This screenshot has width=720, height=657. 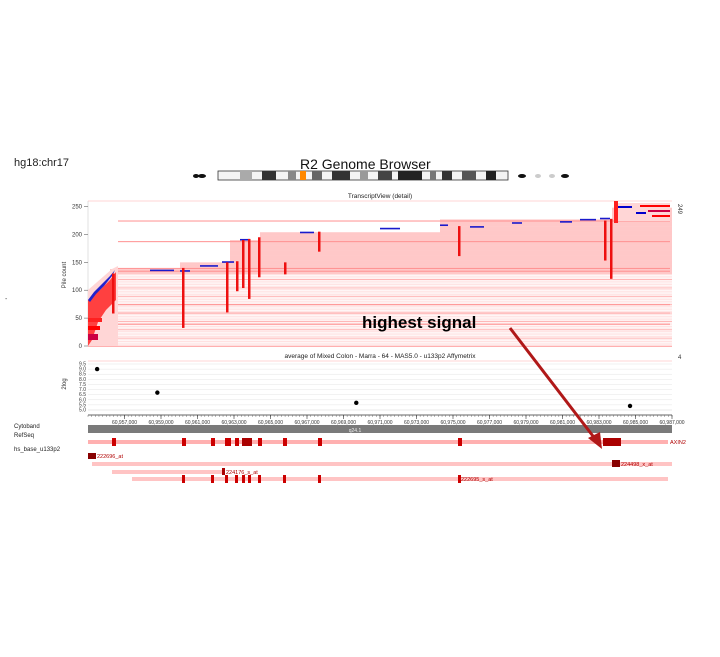 What do you see at coordinates (77, 263) in the screenshot?
I see `transcript-ytick-label: 150` at bounding box center [77, 263].